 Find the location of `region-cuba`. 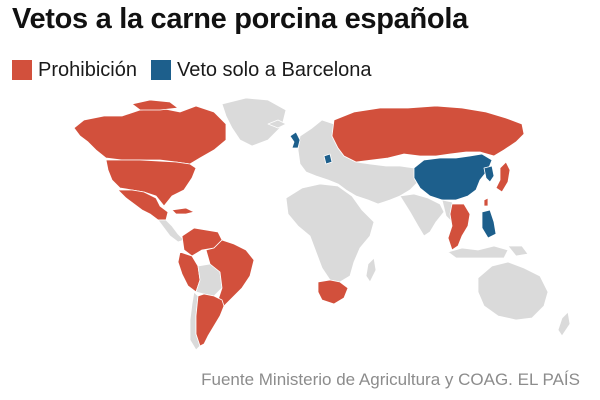

region-cuba is located at coordinates (183, 211).